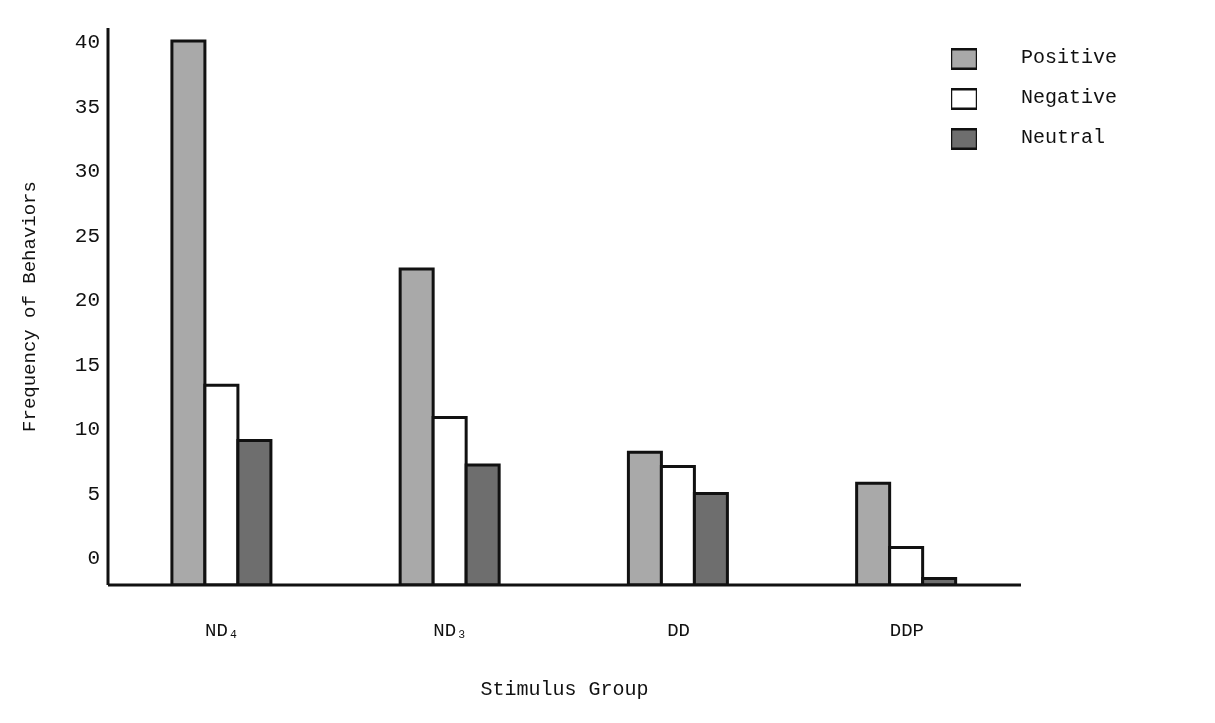  Describe the element at coordinates (1062, 137) in the screenshot. I see `legend-label: Neutral` at that location.